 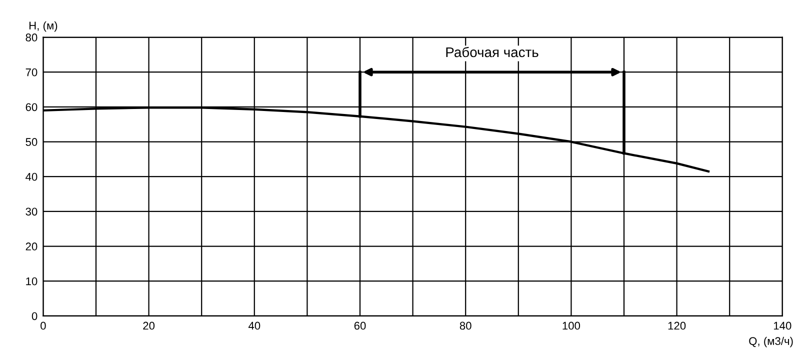 What do you see at coordinates (32, 142) in the screenshot?
I see `y-tick-label: 50` at bounding box center [32, 142].